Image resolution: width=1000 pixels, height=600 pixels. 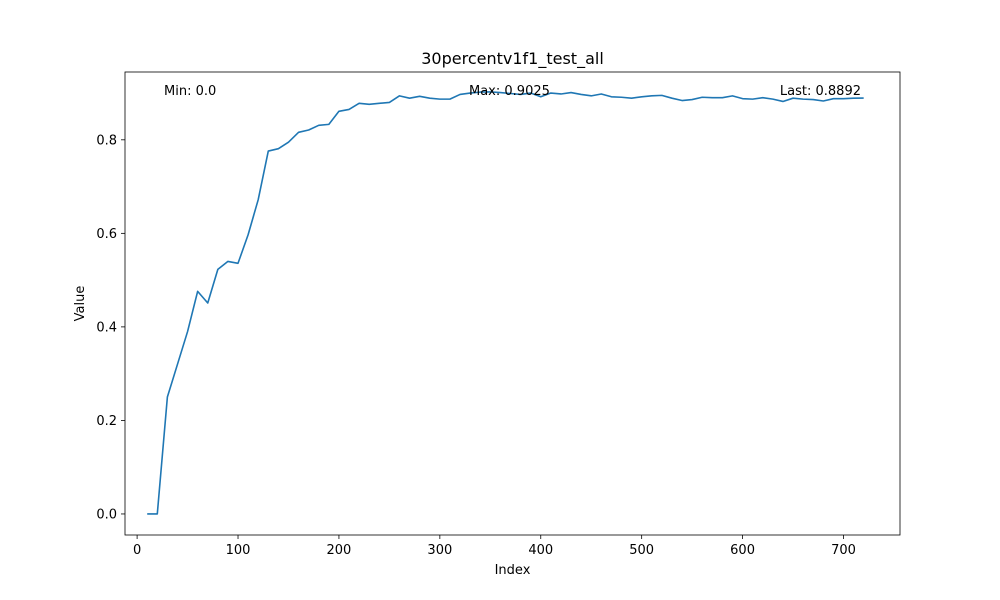 What do you see at coordinates (843, 550) in the screenshot?
I see `x-tick-label: 700` at bounding box center [843, 550].